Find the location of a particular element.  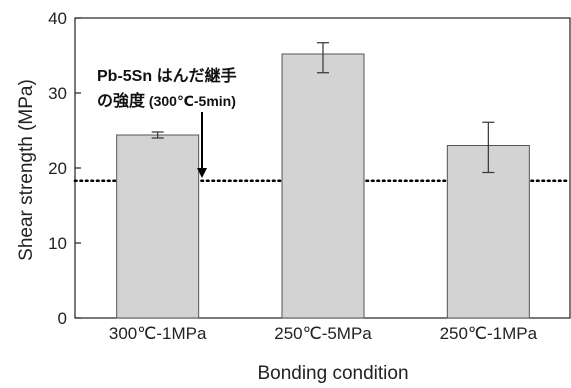

svg-text: の強度 (300℃-5min) is located at coordinates (166, 100).